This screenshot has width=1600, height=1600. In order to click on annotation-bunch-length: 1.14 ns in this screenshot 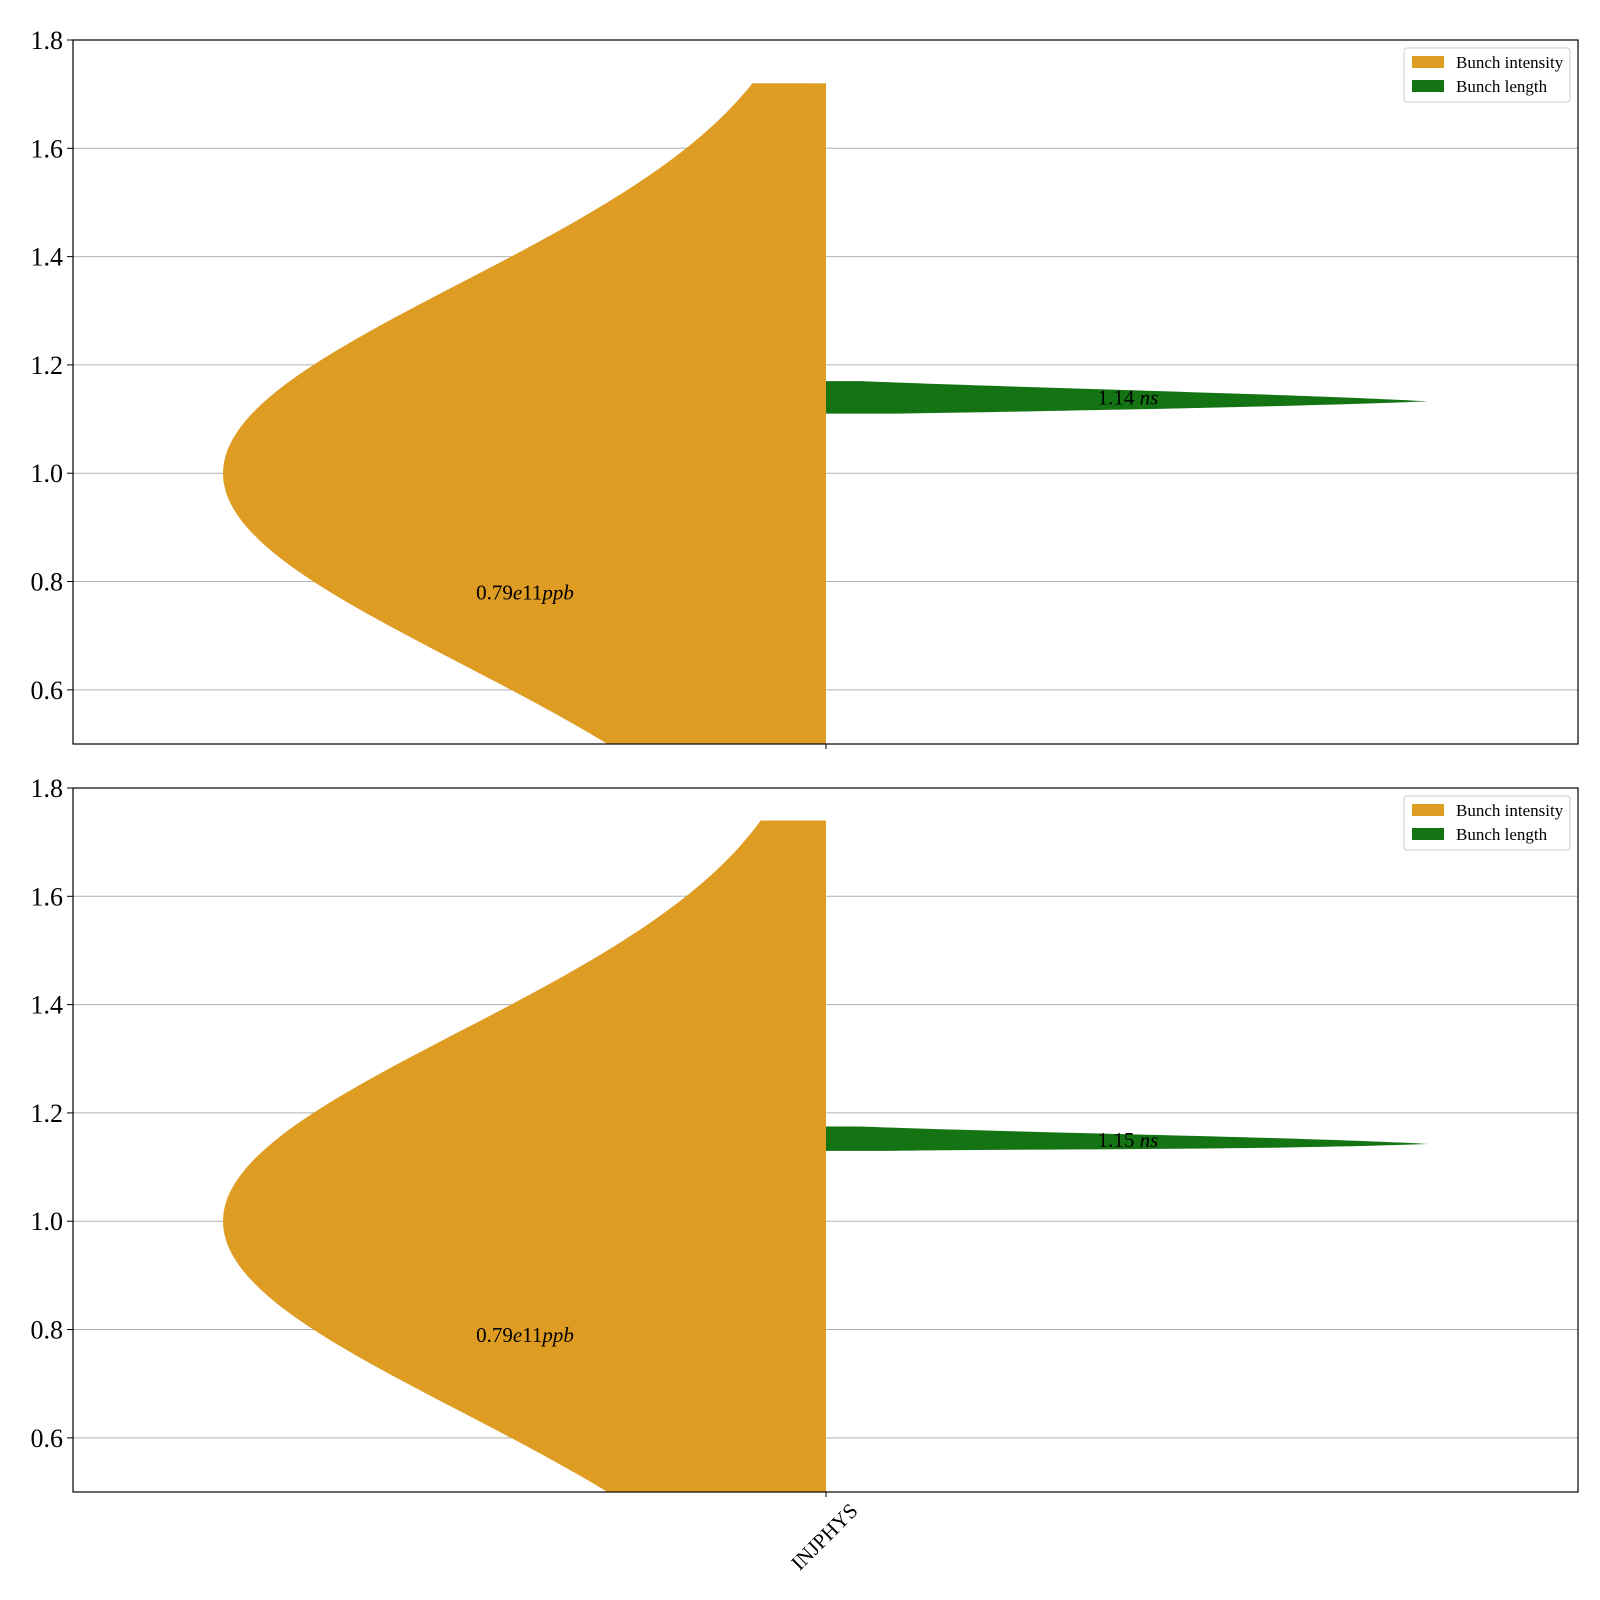, I will do `click(1128, 397)`.